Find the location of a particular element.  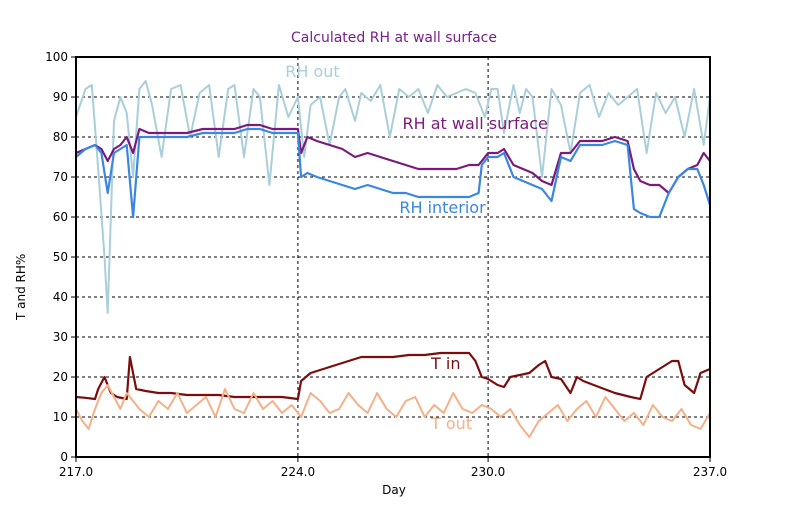

series-line-rh-interior is located at coordinates (393, 173).